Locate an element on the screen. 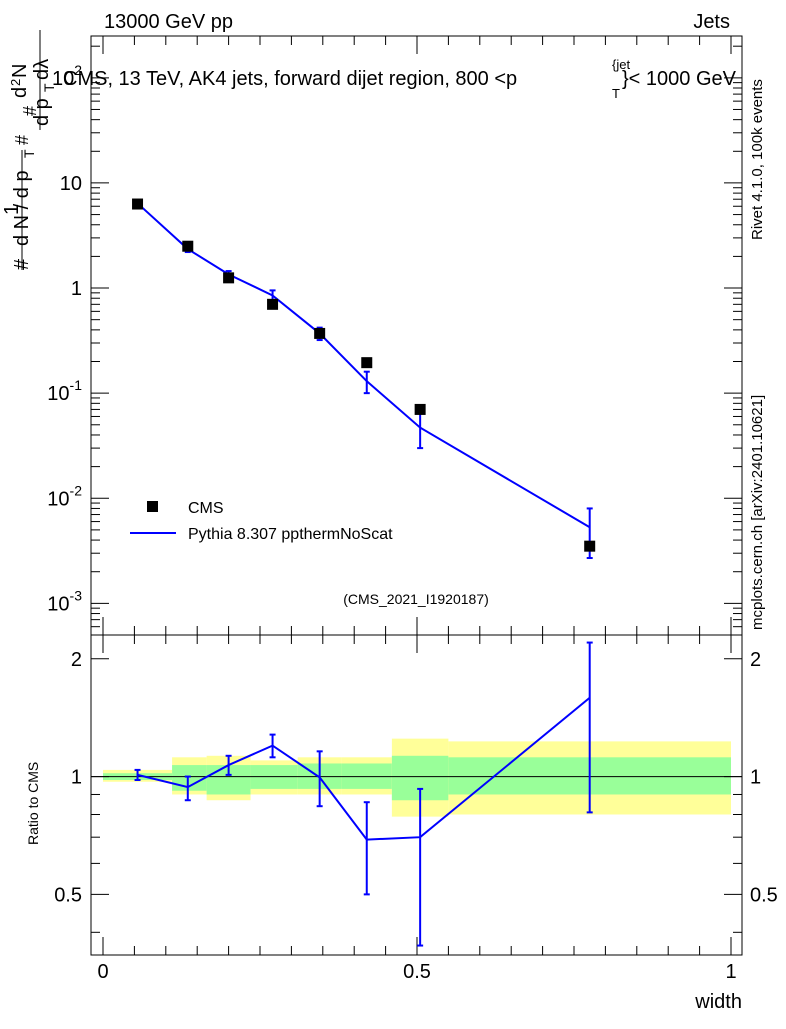 This screenshot has height=1029, width=786. plot-title-sup: {jet is located at coordinates (621, 64).